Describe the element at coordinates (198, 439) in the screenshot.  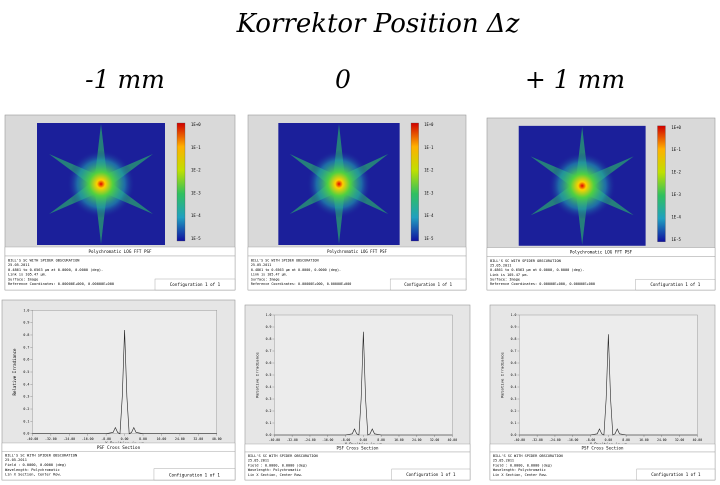
I see `x-tick-label: 32.00` at that location.